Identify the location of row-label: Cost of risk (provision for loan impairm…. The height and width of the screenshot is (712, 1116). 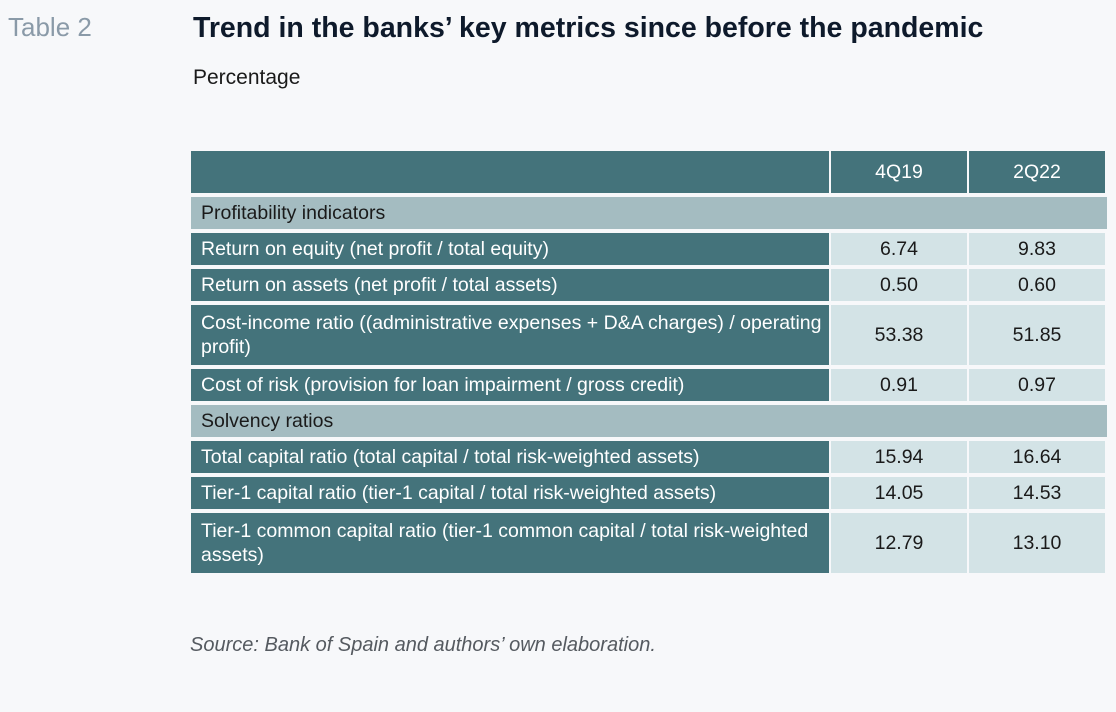
(510, 385).